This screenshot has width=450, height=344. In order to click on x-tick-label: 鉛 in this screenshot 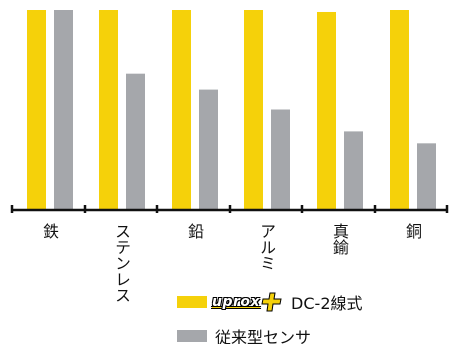, I will do `click(194, 231)`.